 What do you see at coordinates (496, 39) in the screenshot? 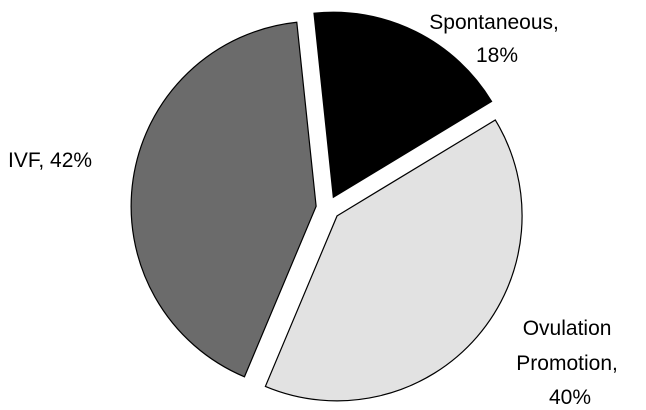
I see `label-spontaneous: Spontaneous, 18%` at bounding box center [496, 39].